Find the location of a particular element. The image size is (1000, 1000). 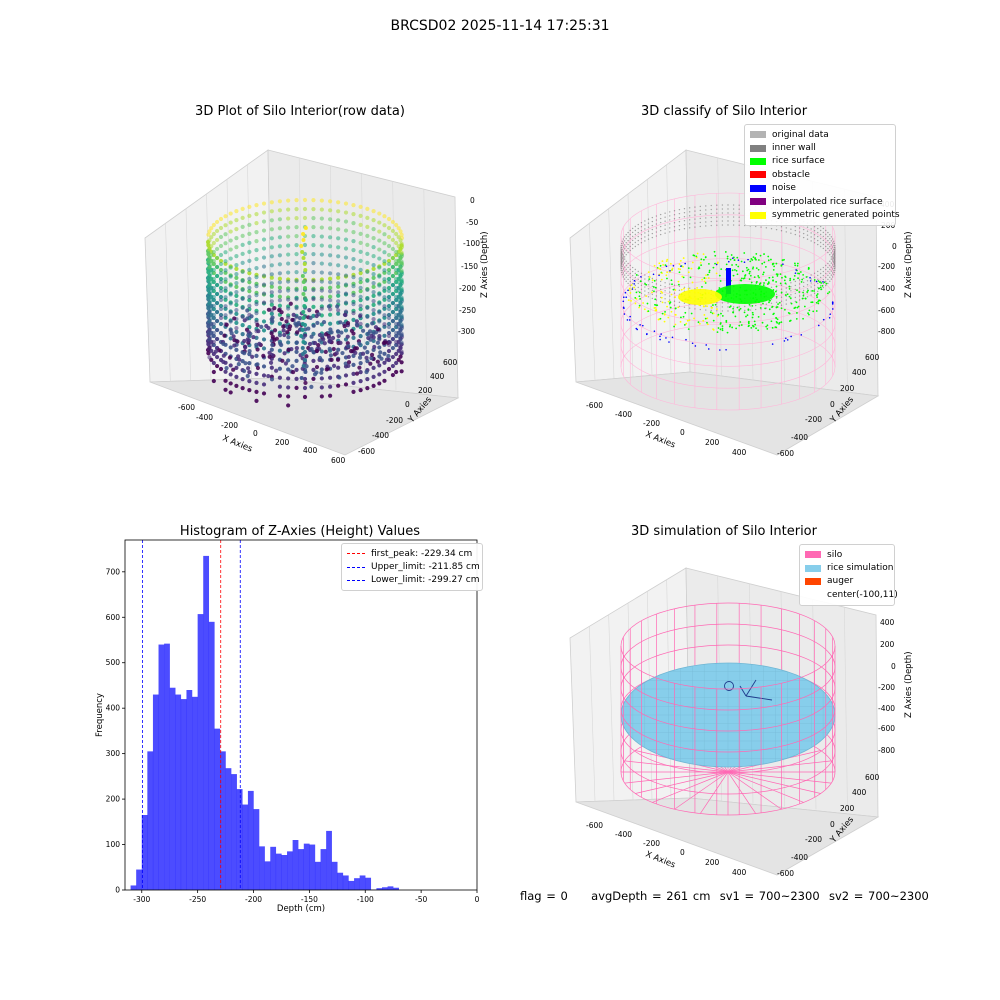

raw-xlabel: X Axies is located at coordinates (237, 444).